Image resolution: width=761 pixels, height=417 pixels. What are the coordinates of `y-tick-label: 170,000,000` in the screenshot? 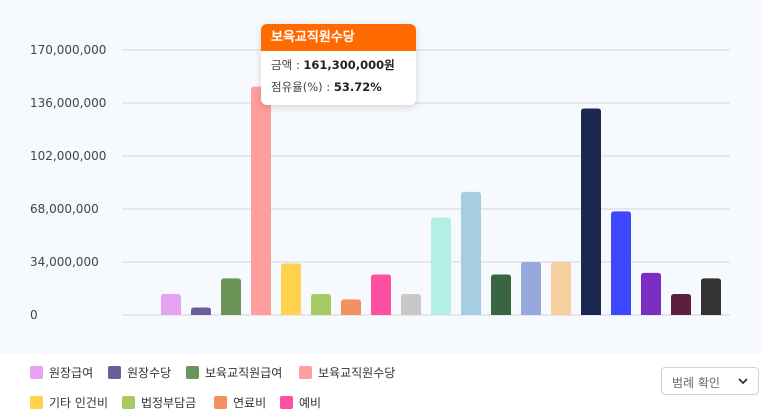 It's located at (68, 50).